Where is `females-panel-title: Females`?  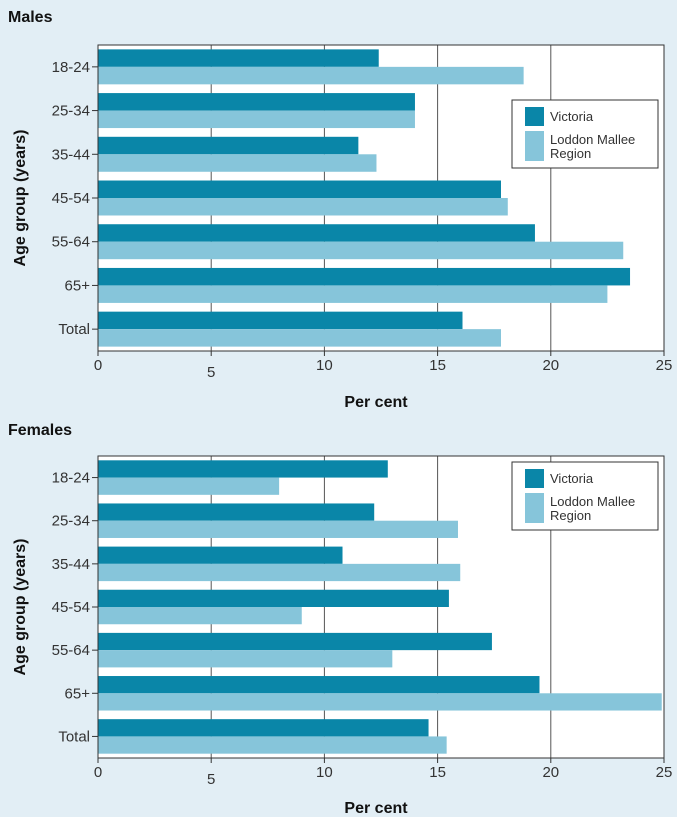 females-panel-title: Females is located at coordinates (40, 430).